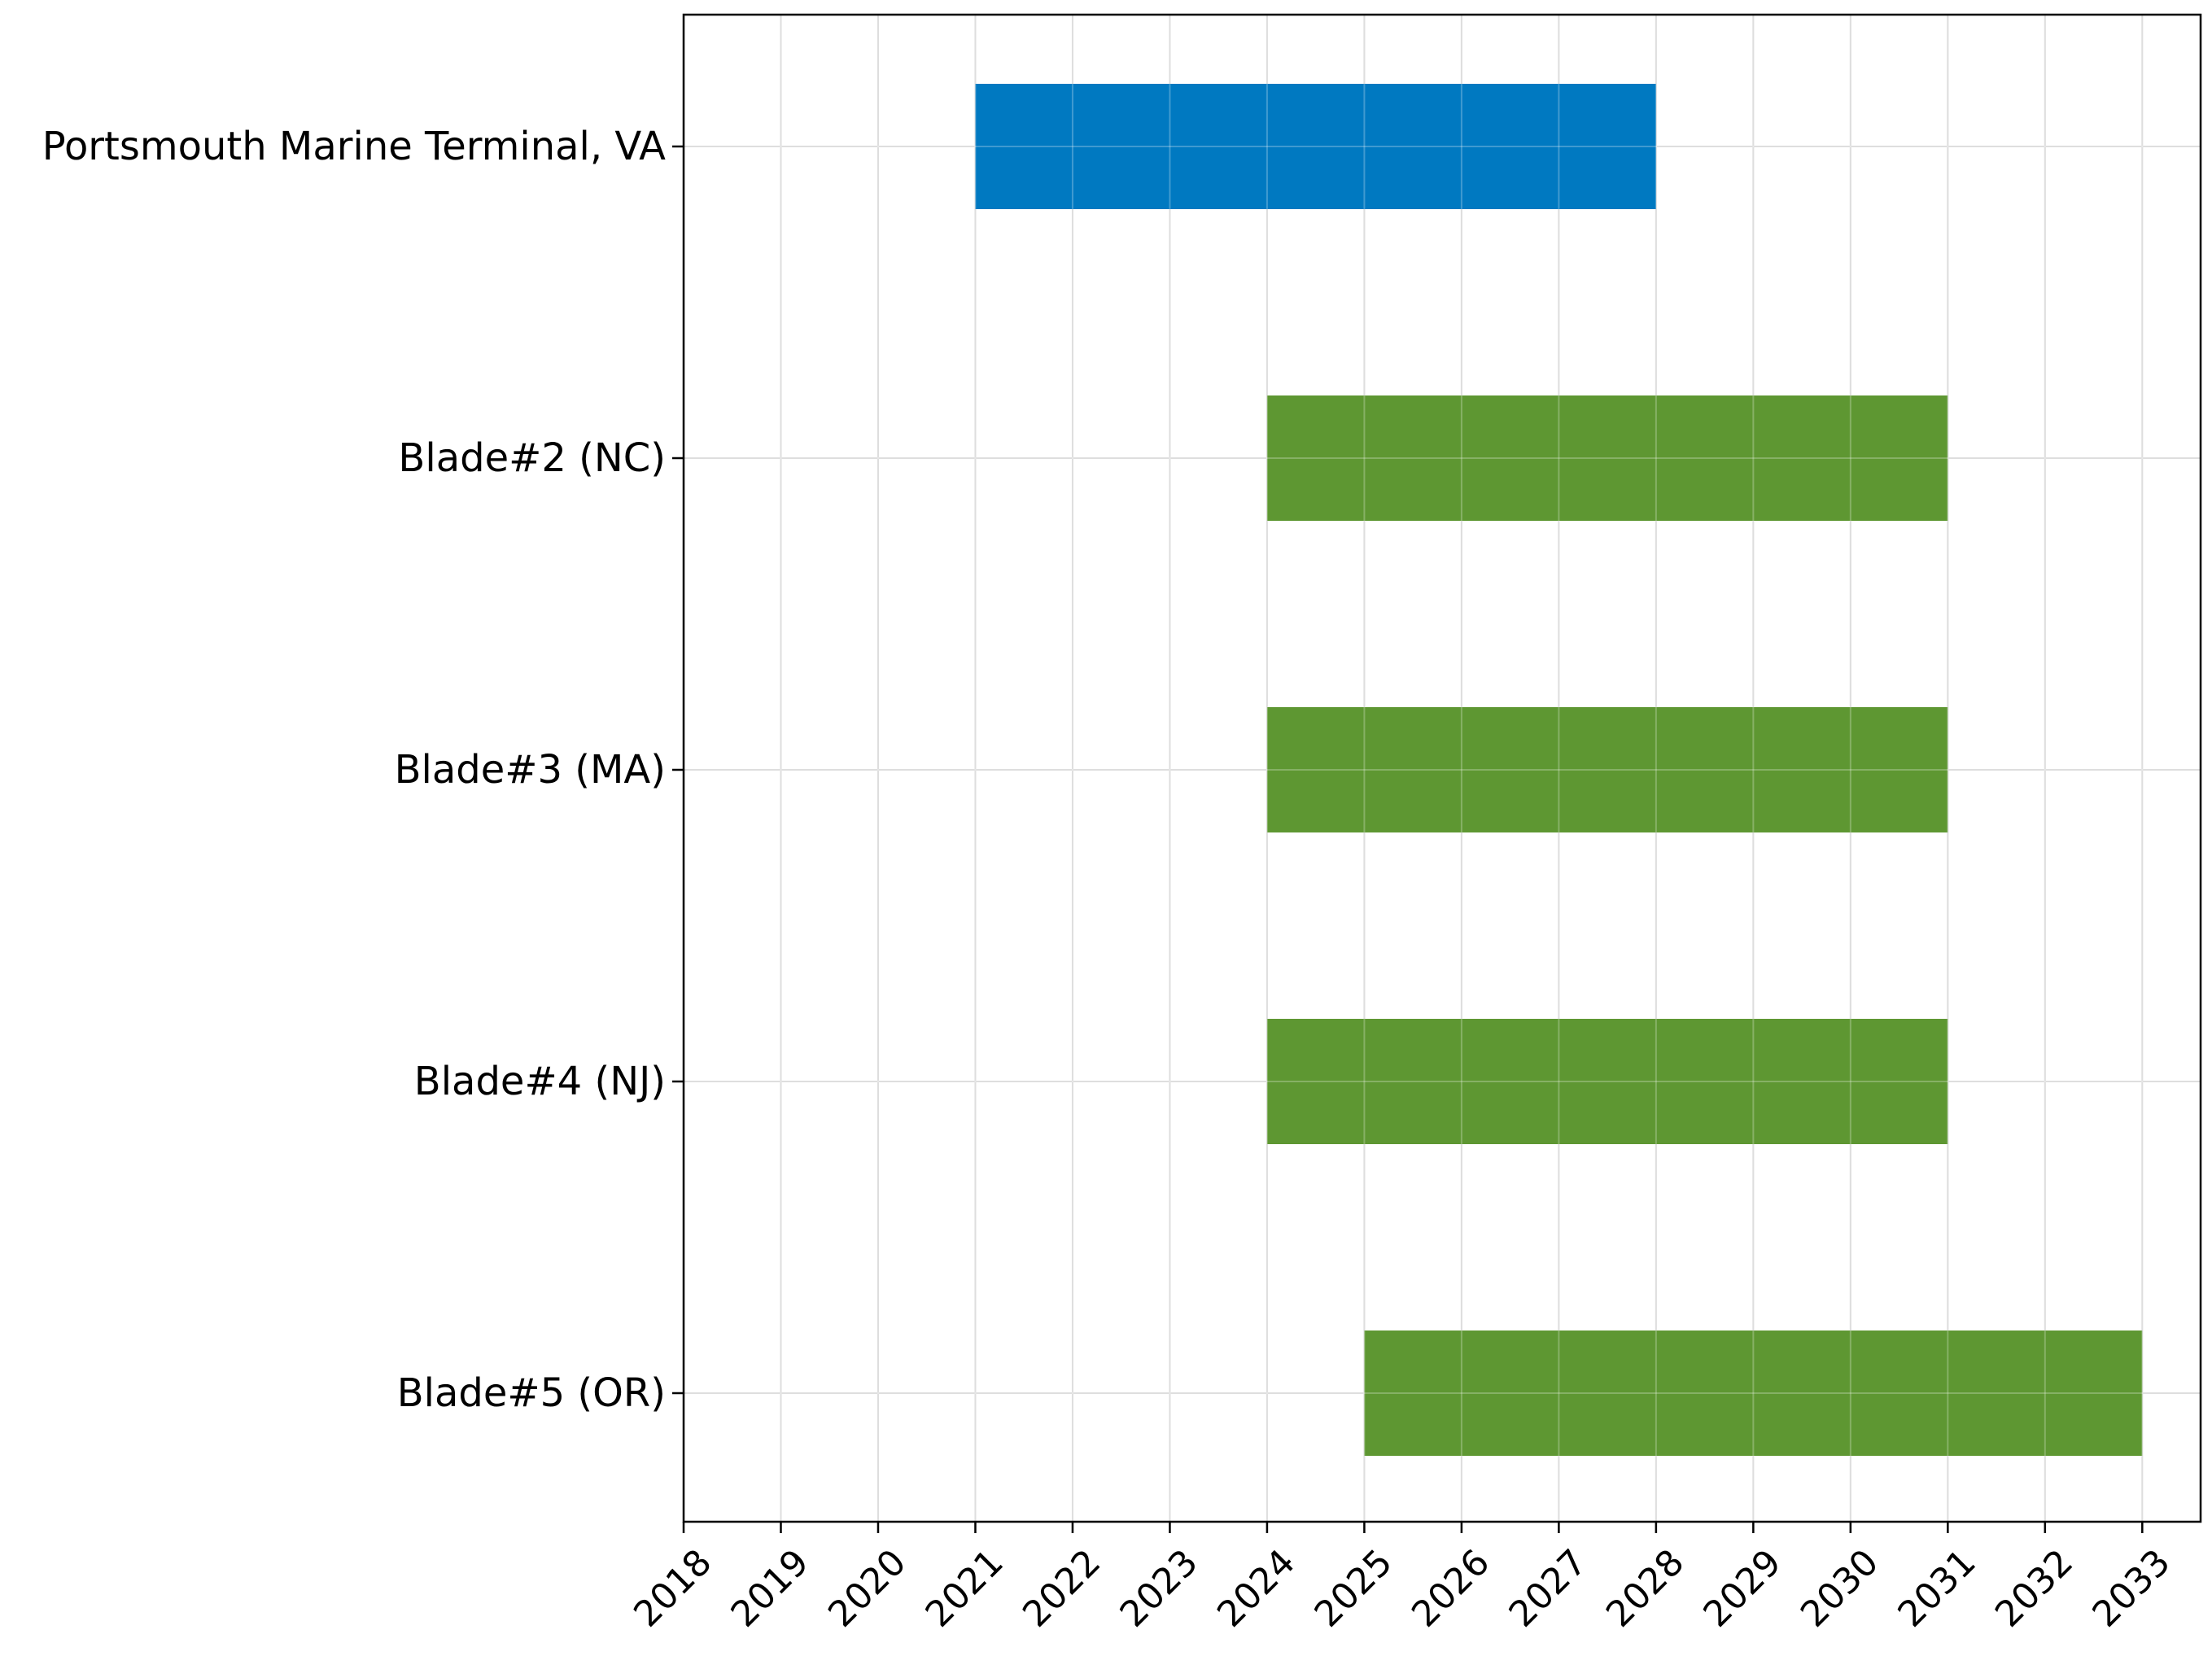 The height and width of the screenshot is (1656, 2212). What do you see at coordinates (1451, 1588) in the screenshot?
I see `x-tick-label: 2026` at bounding box center [1451, 1588].